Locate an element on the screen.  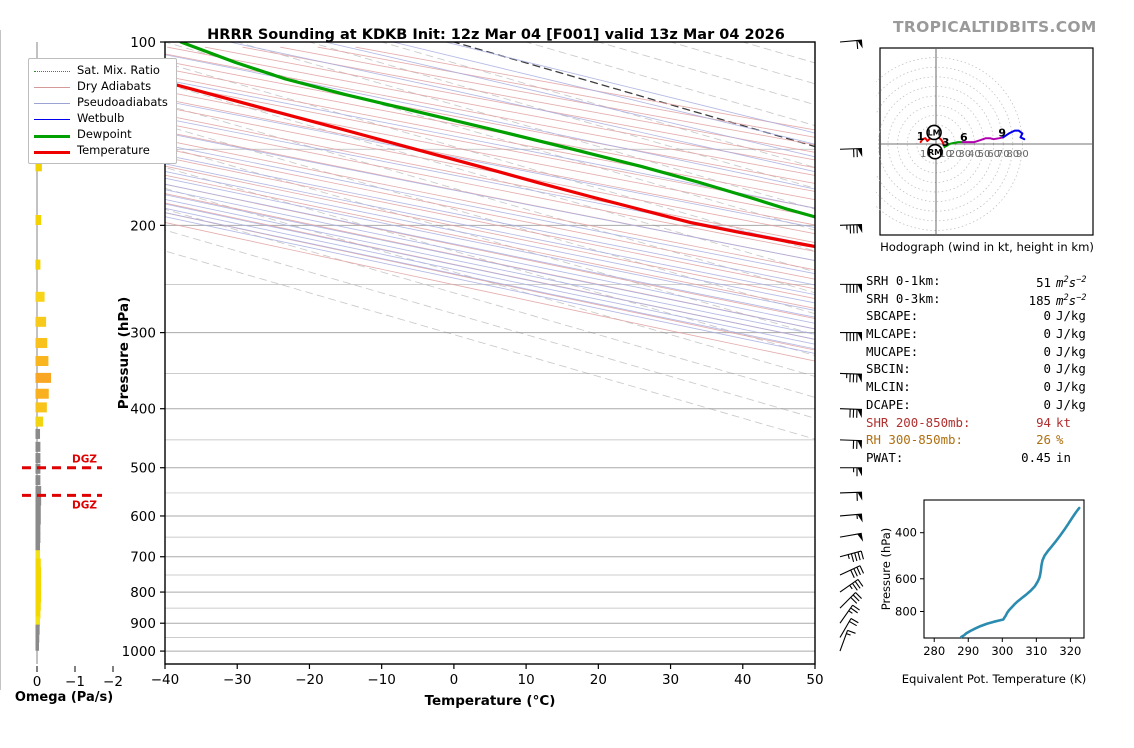
storm-motion-marker is located at coordinates (935, 151).